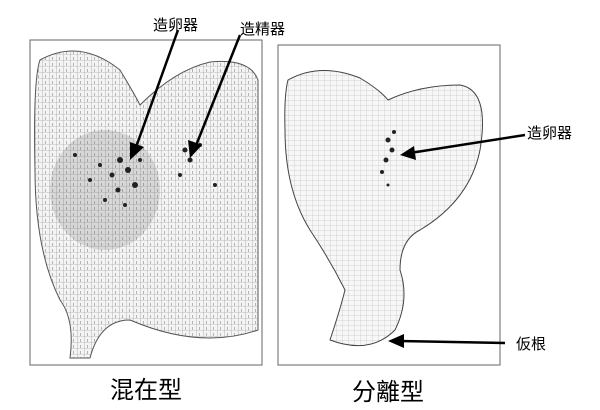  What do you see at coordinates (388, 158) in the screenshot?
I see `archegonia-dots` at bounding box center [388, 158].